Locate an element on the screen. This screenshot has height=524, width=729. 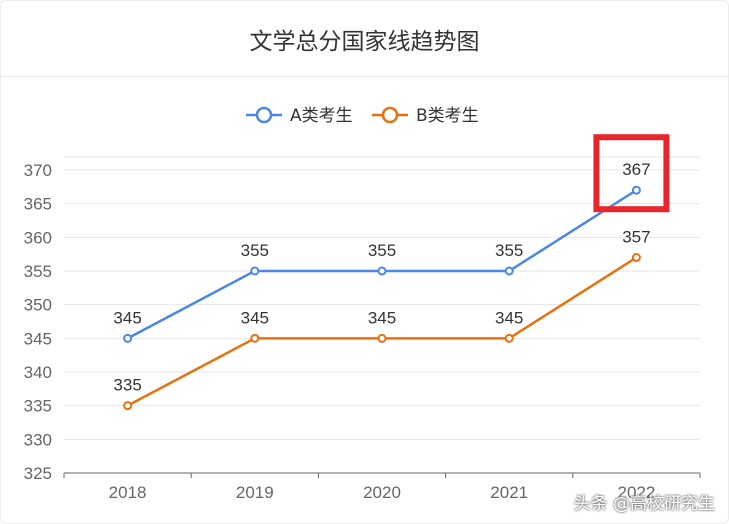
x-tick-label: 2019 is located at coordinates (255, 492).